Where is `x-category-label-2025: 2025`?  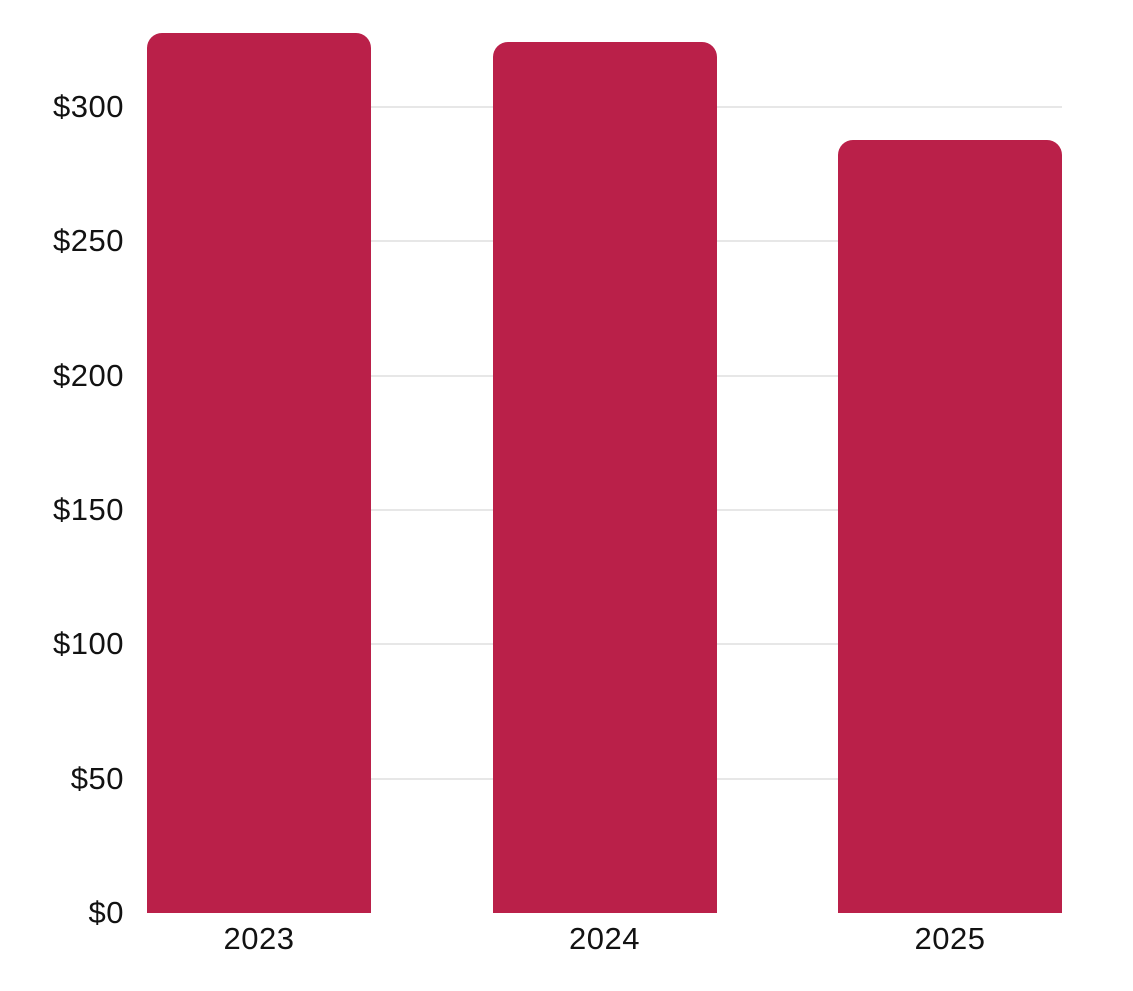 x-category-label-2025: 2025 is located at coordinates (950, 938).